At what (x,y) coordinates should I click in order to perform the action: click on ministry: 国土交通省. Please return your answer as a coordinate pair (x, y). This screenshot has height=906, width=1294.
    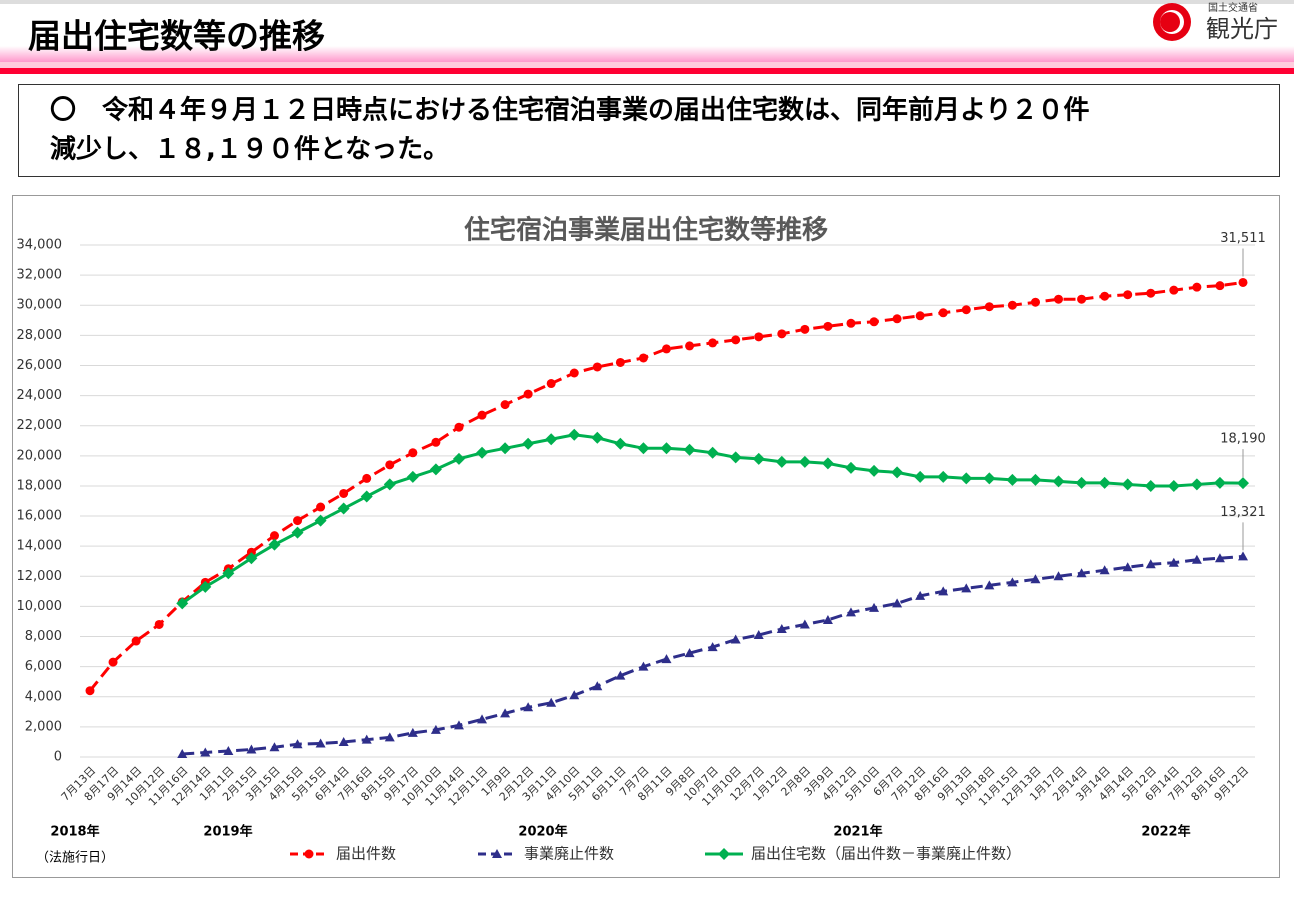
    Looking at the image, I should click on (1233, 7).